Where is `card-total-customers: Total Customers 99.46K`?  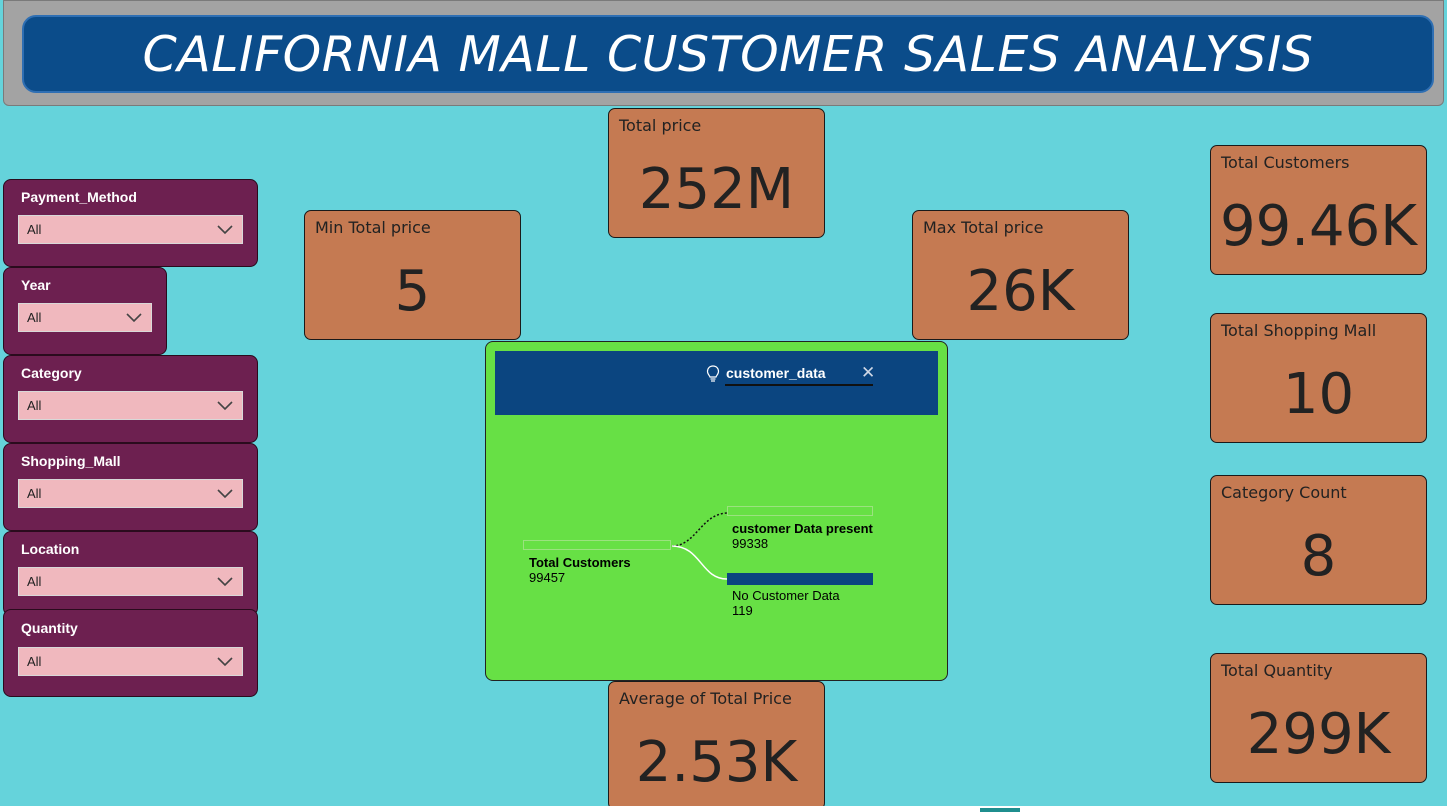 card-total-customers: Total Customers 99.46K is located at coordinates (1318, 210).